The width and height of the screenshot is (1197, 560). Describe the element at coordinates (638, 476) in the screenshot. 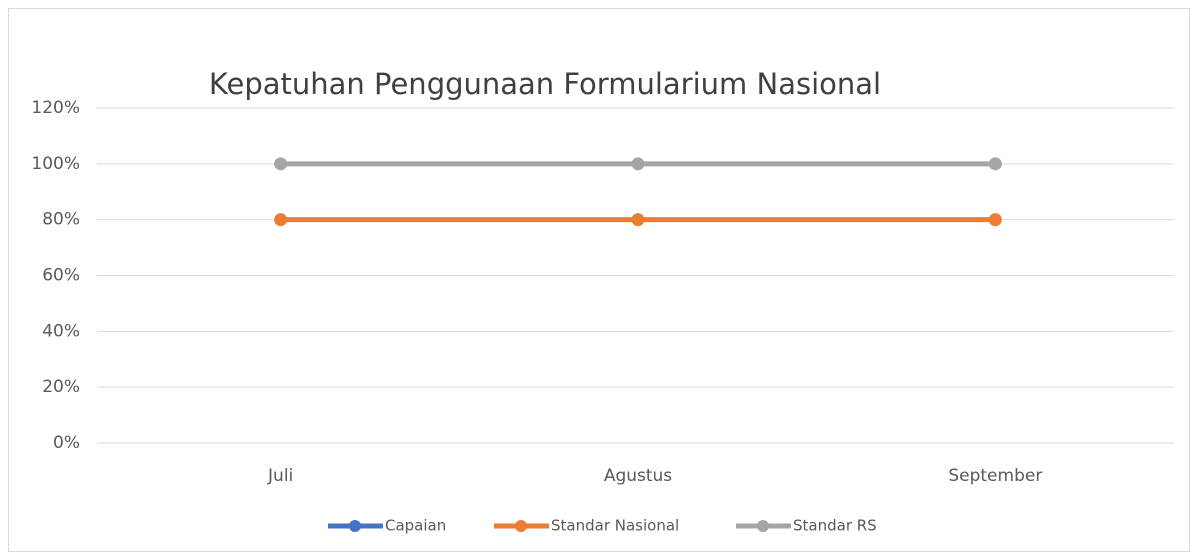

I see `x-tick-label: Agustus` at that location.